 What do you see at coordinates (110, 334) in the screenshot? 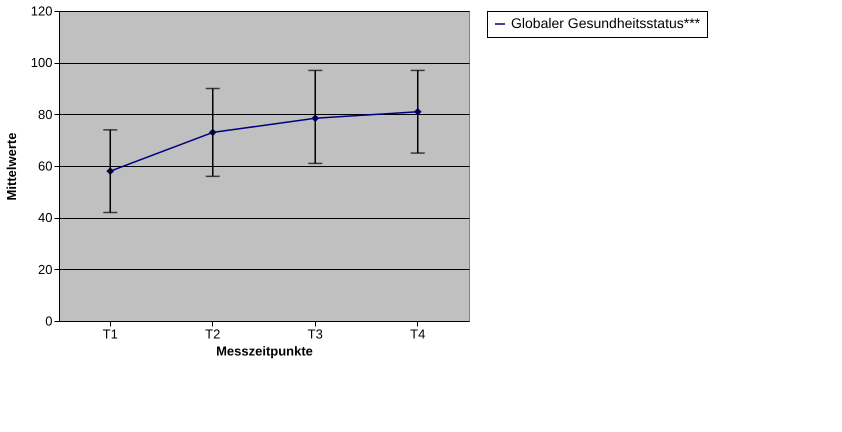
I see `x-tick-label: T1` at bounding box center [110, 334].